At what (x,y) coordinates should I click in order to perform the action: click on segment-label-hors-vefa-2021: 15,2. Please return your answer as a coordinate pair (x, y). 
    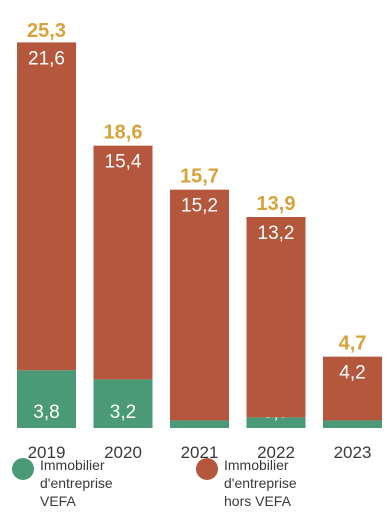
    Looking at the image, I should click on (199, 206).